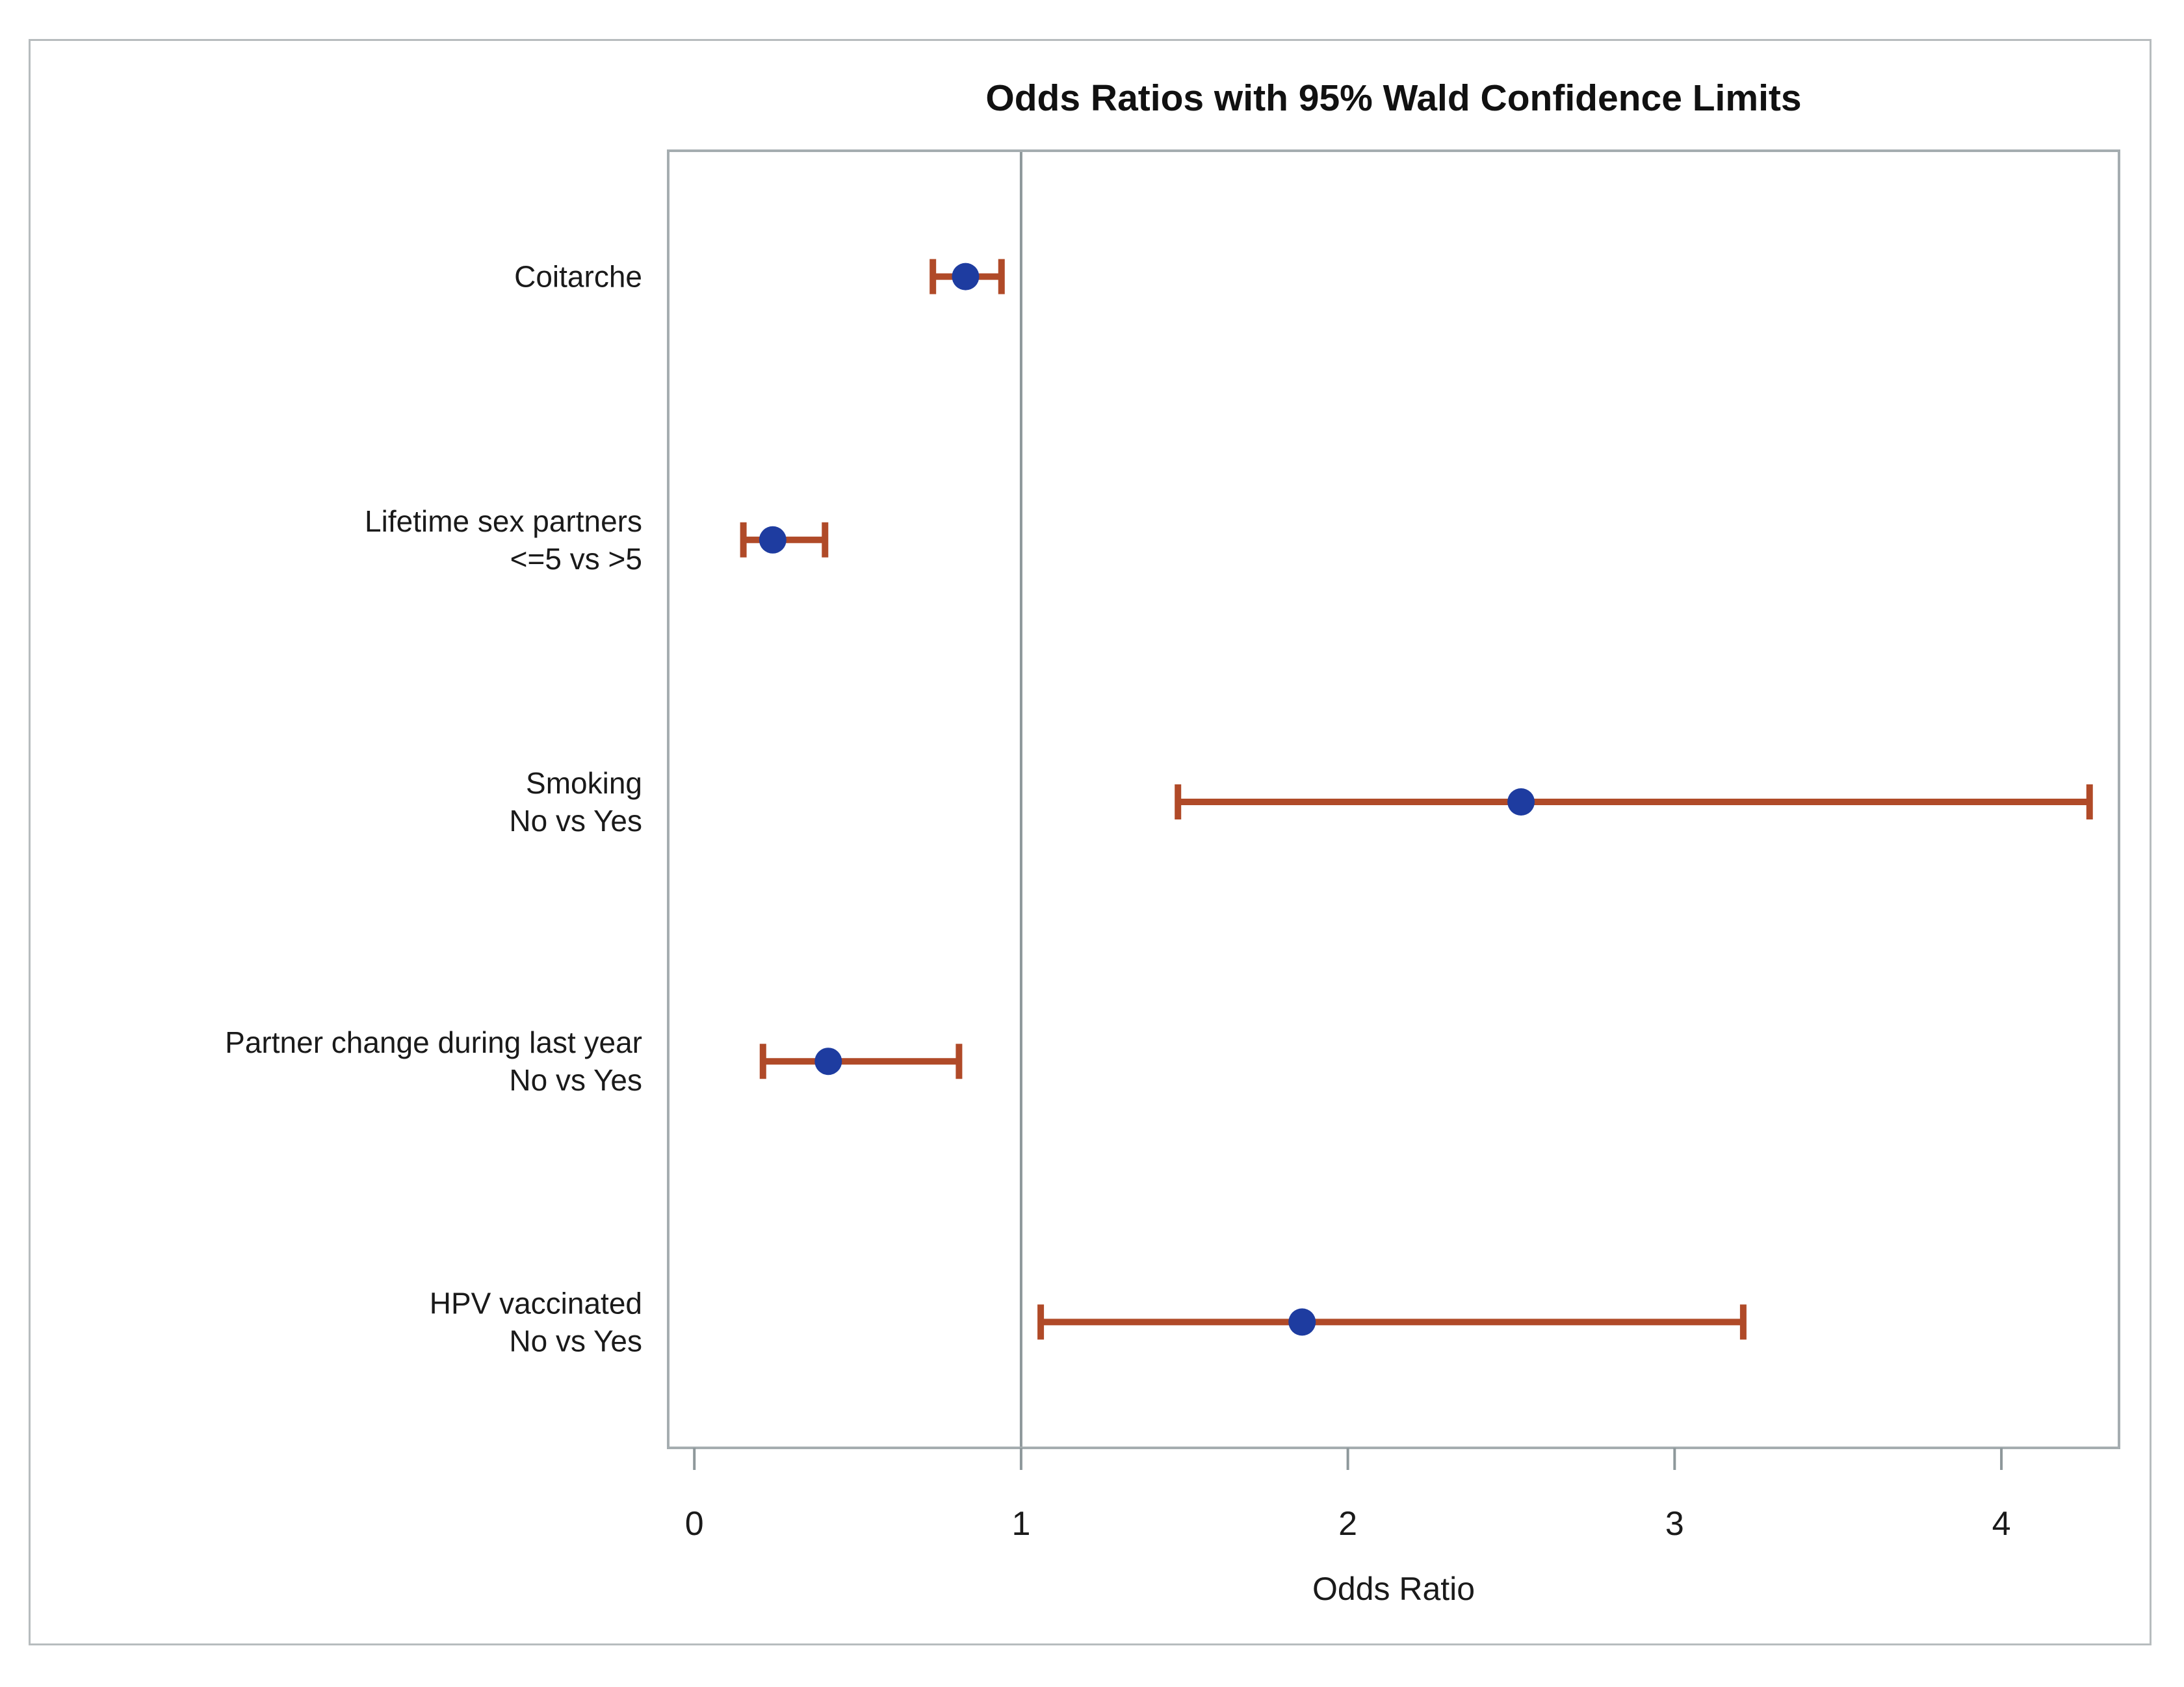 This screenshot has height=1687, width=2184. Describe the element at coordinates (2002, 1524) in the screenshot. I see `x-tick-label: 4` at that location.